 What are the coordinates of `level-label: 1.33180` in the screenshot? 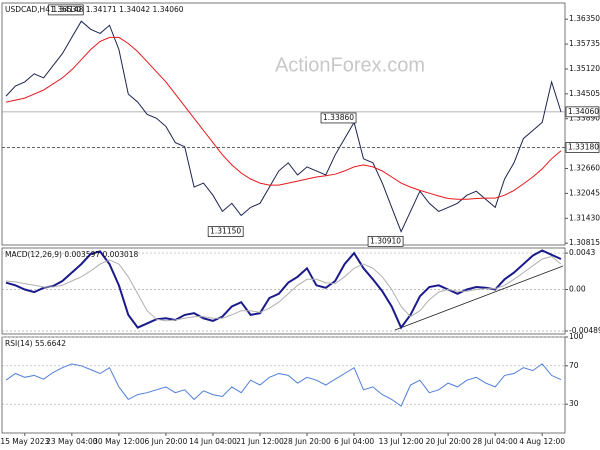 It's located at (583, 146).